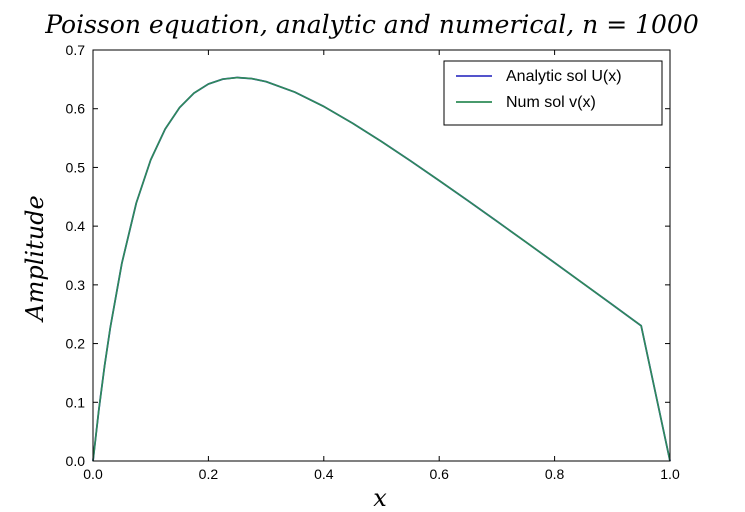 This screenshot has width=745, height=512. I want to click on x-axis-label: x, so click(380, 498).